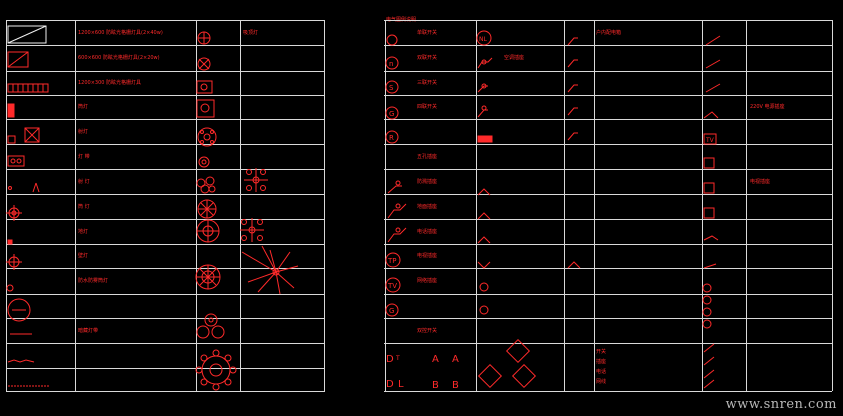 The height and width of the screenshot is (416, 843). I want to click on left-row-label: 射灯, so click(83, 131).